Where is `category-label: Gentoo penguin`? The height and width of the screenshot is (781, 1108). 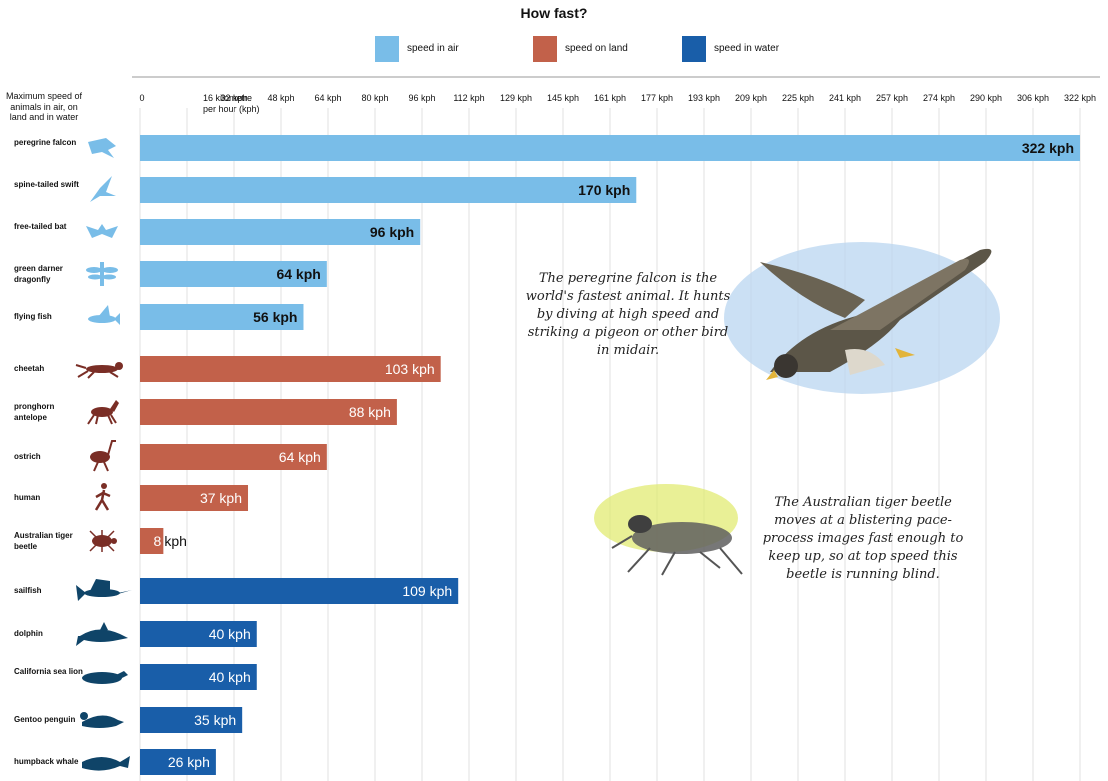 category-label: Gentoo penguin is located at coordinates (45, 719).